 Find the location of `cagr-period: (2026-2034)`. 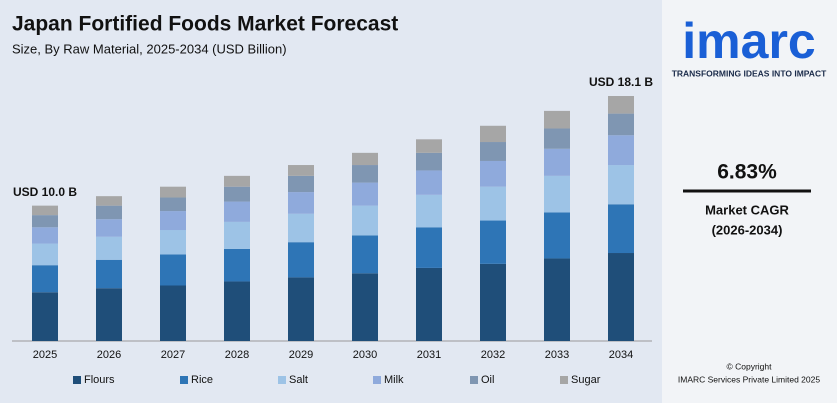

cagr-period: (2026-2034) is located at coordinates (747, 229).